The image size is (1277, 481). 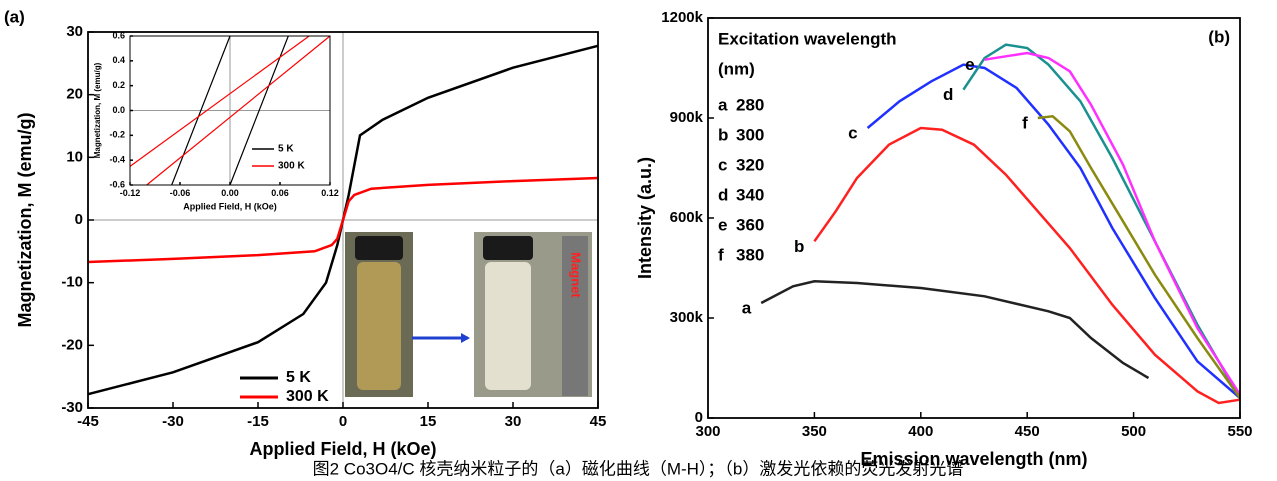 What do you see at coordinates (799, 246) in the screenshot?
I see `curve-label: b` at bounding box center [799, 246].